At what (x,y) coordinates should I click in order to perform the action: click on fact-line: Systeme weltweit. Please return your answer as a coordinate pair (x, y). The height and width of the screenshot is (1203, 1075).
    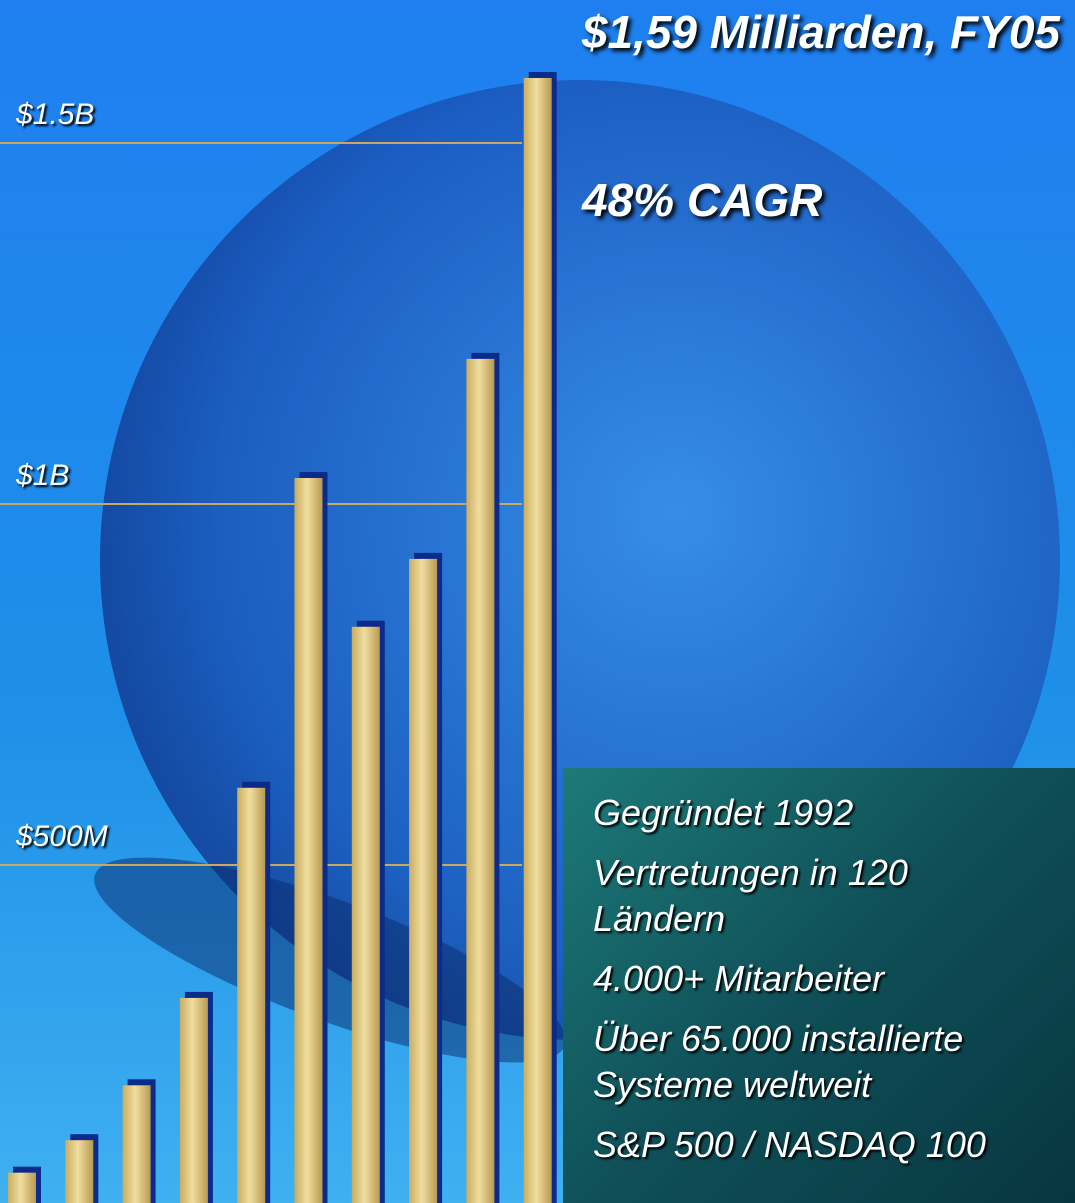
    Looking at the image, I should click on (732, 1084).